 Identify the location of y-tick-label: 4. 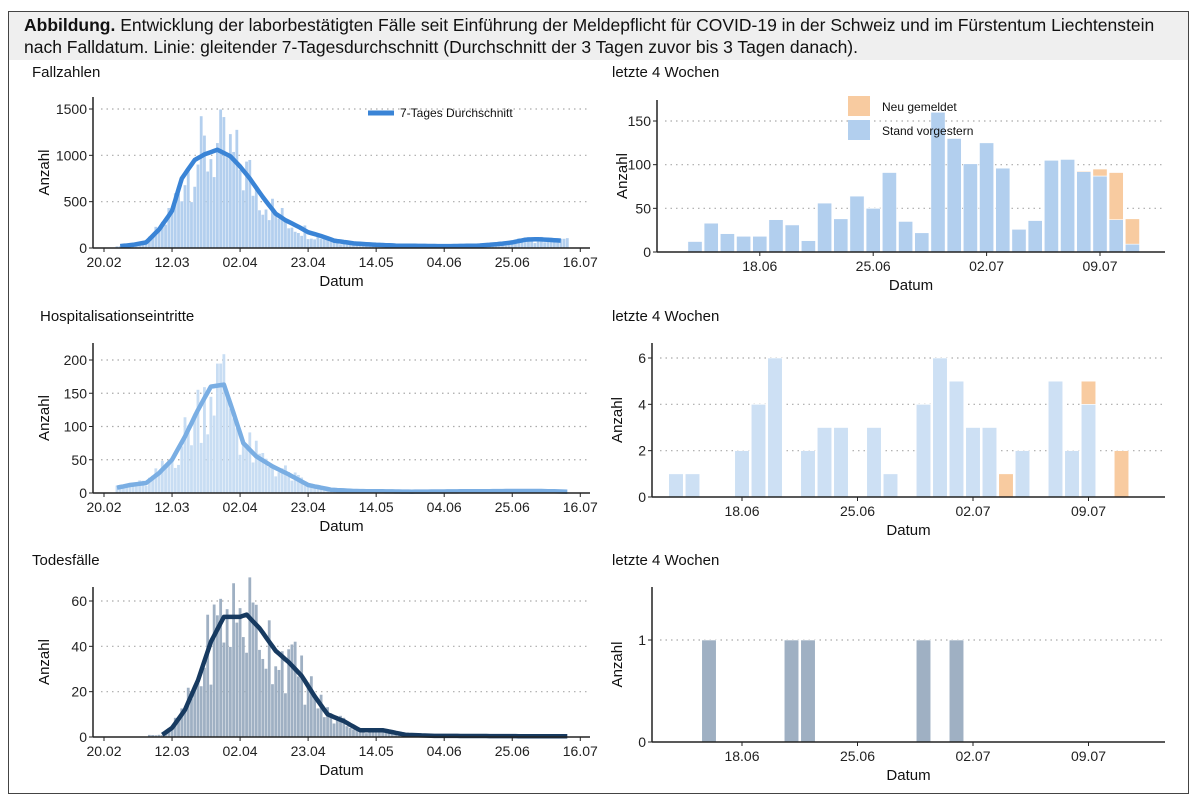
(642, 404).